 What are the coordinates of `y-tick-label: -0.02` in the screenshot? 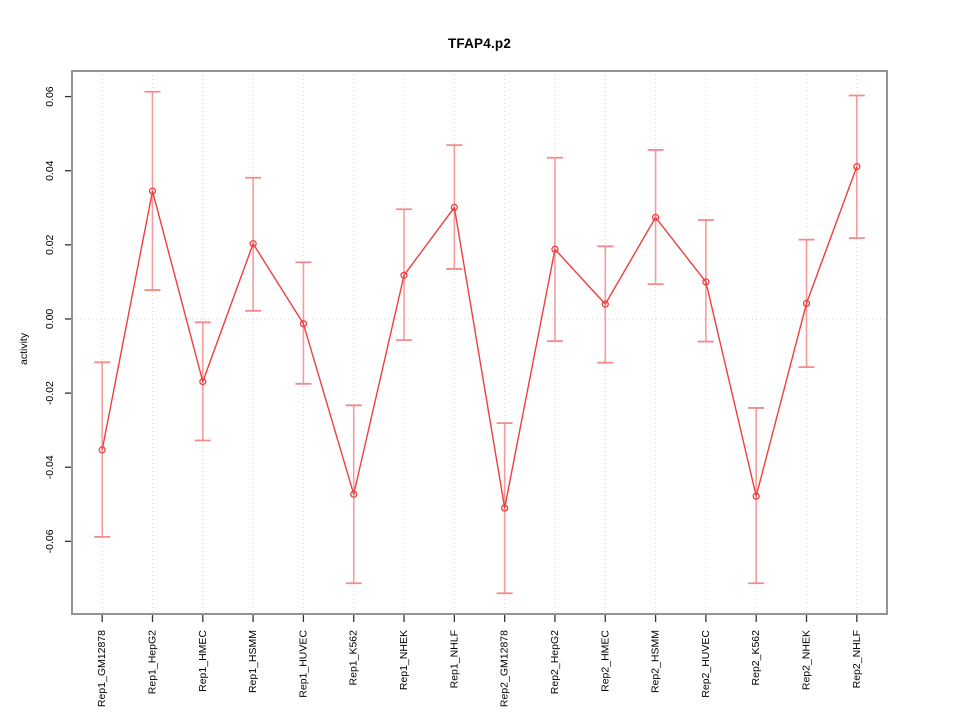 It's located at (50, 393).